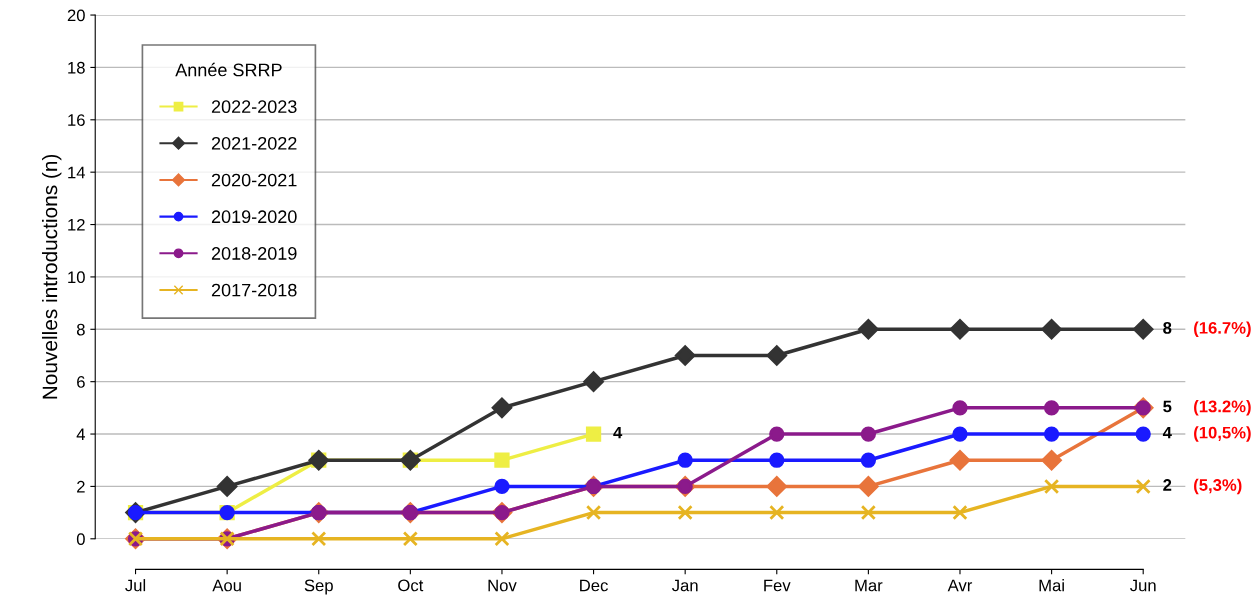  What do you see at coordinates (254, 180) in the screenshot?
I see `legend-label: 2020-2021` at bounding box center [254, 180].